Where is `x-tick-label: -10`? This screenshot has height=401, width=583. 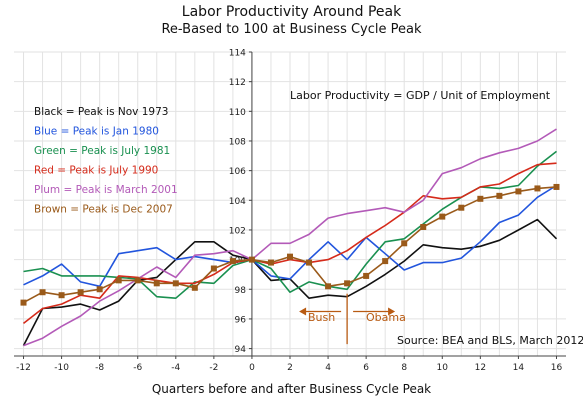 x-tick-label: -10 is located at coordinates (61, 368).